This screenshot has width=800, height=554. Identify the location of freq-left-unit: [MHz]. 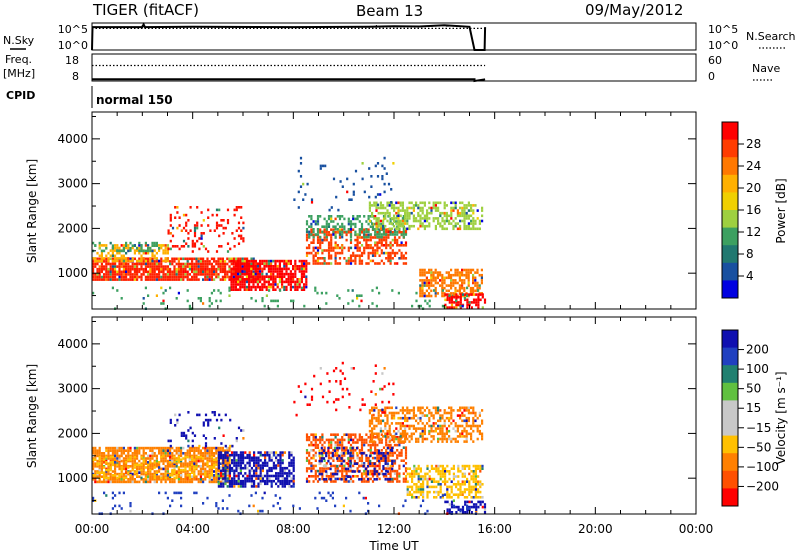
(19, 73).